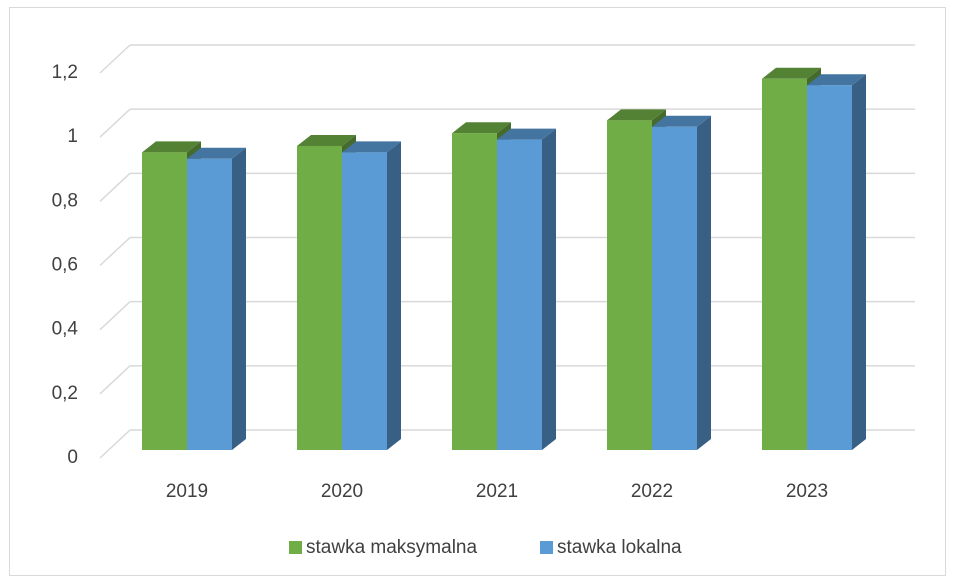 The width and height of the screenshot is (956, 580). Describe the element at coordinates (342, 491) in the screenshot. I see `x-tick-label: 2020` at that location.